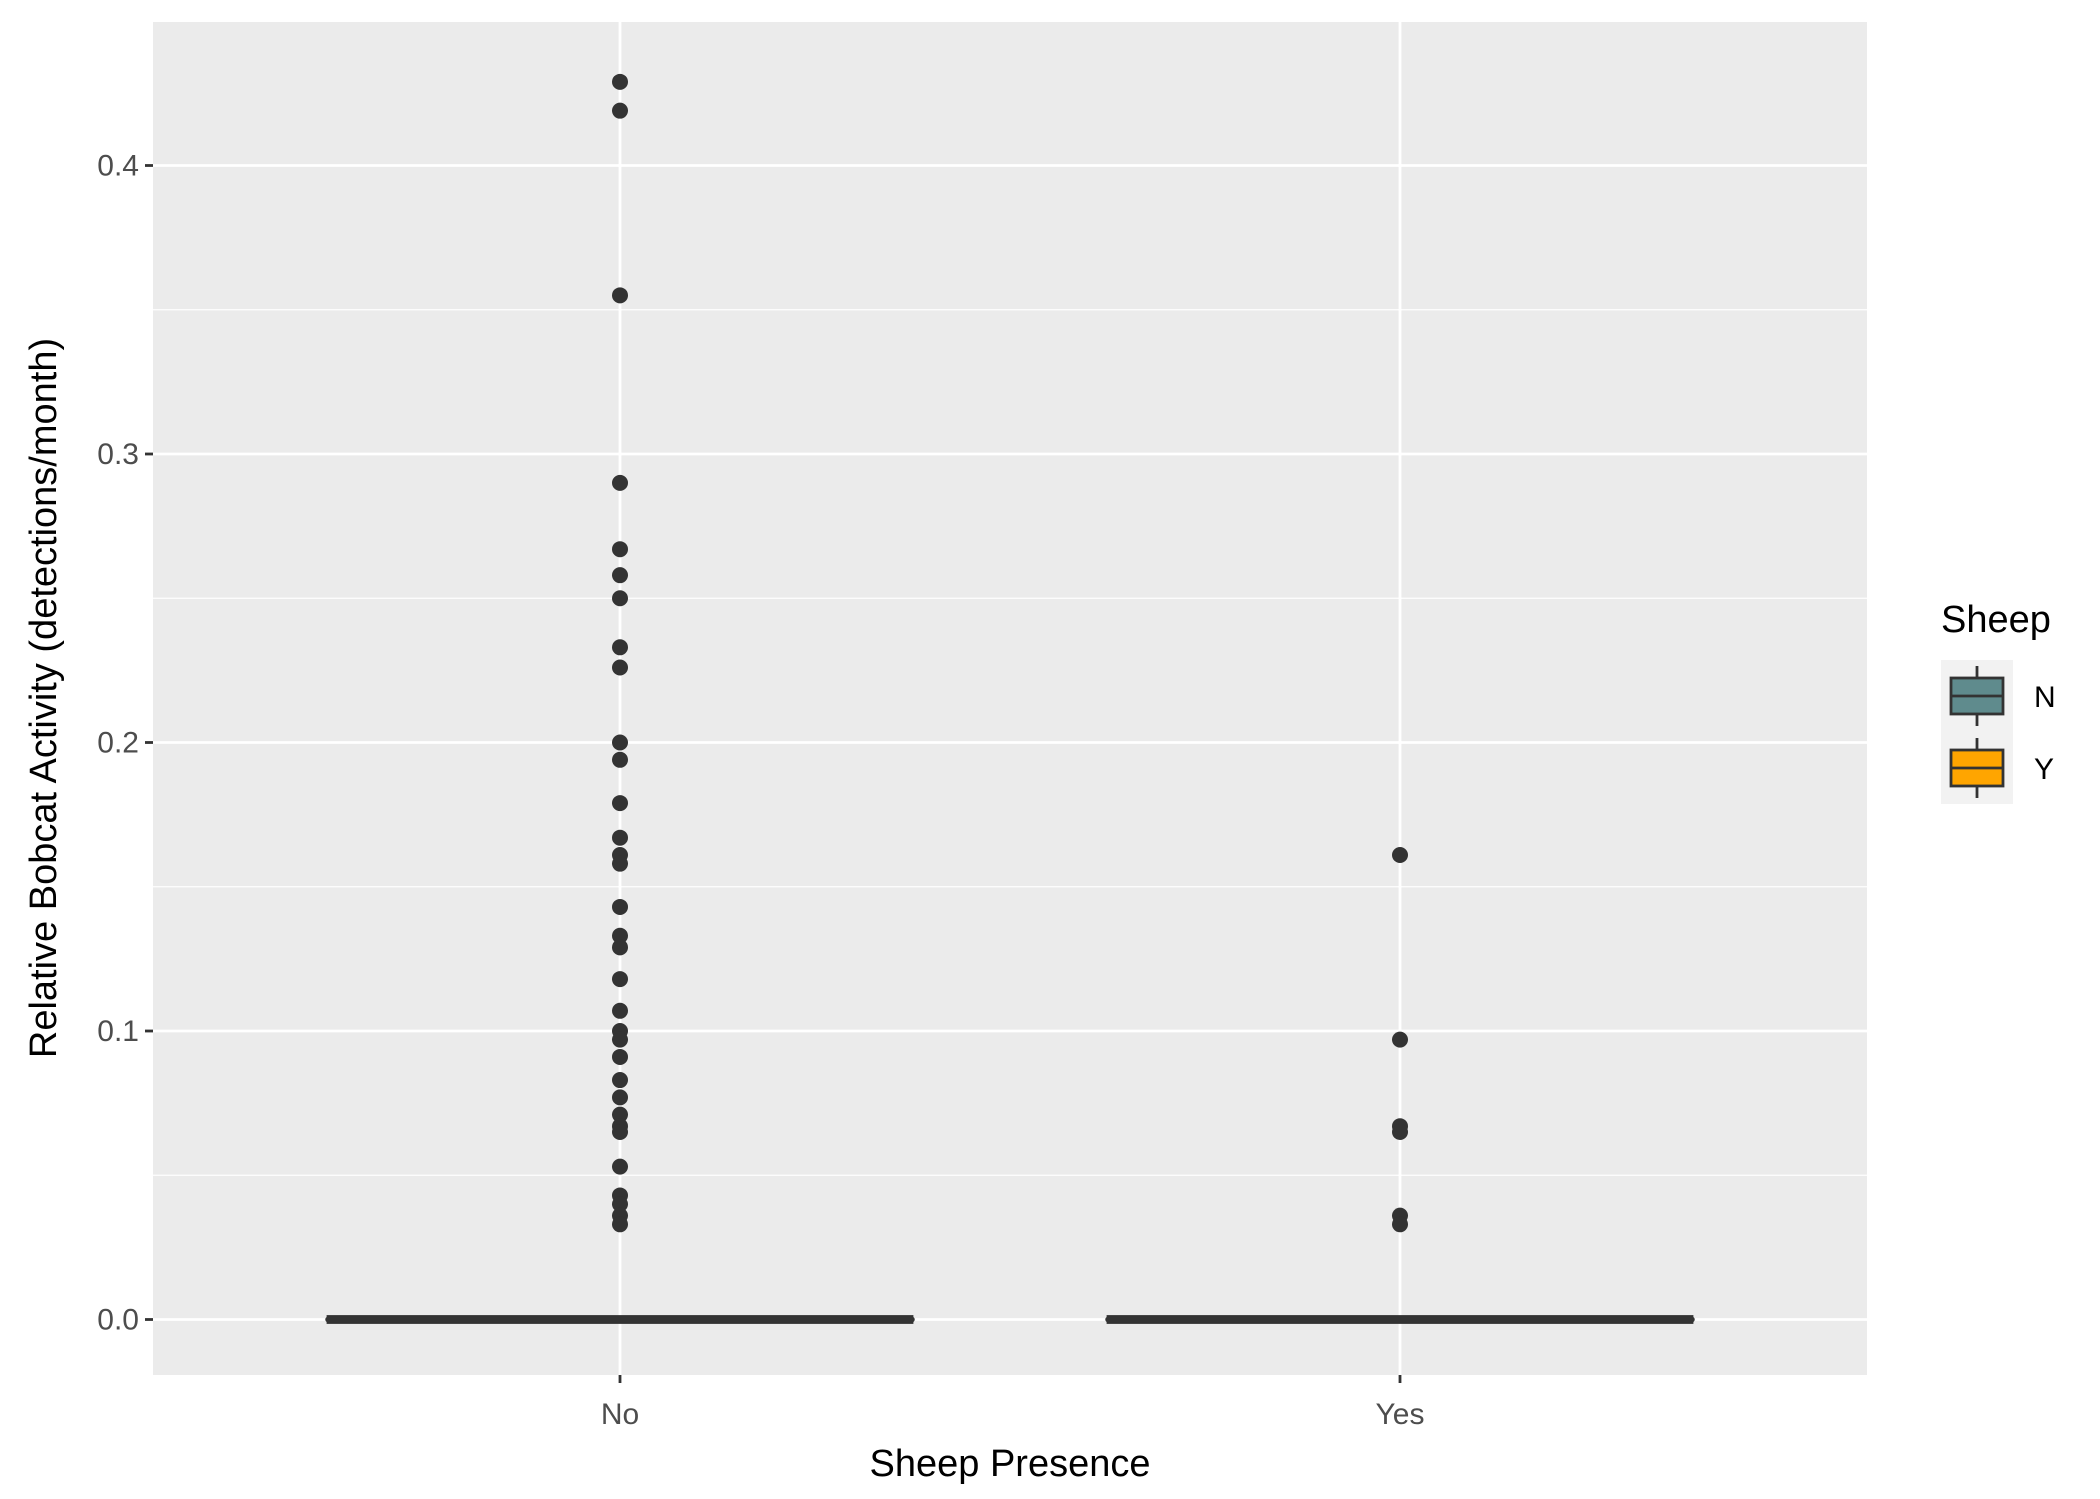 This screenshot has width=2100, height=1499. Describe the element at coordinates (118, 1320) in the screenshot. I see `y-tick-label: 0.0` at that location.